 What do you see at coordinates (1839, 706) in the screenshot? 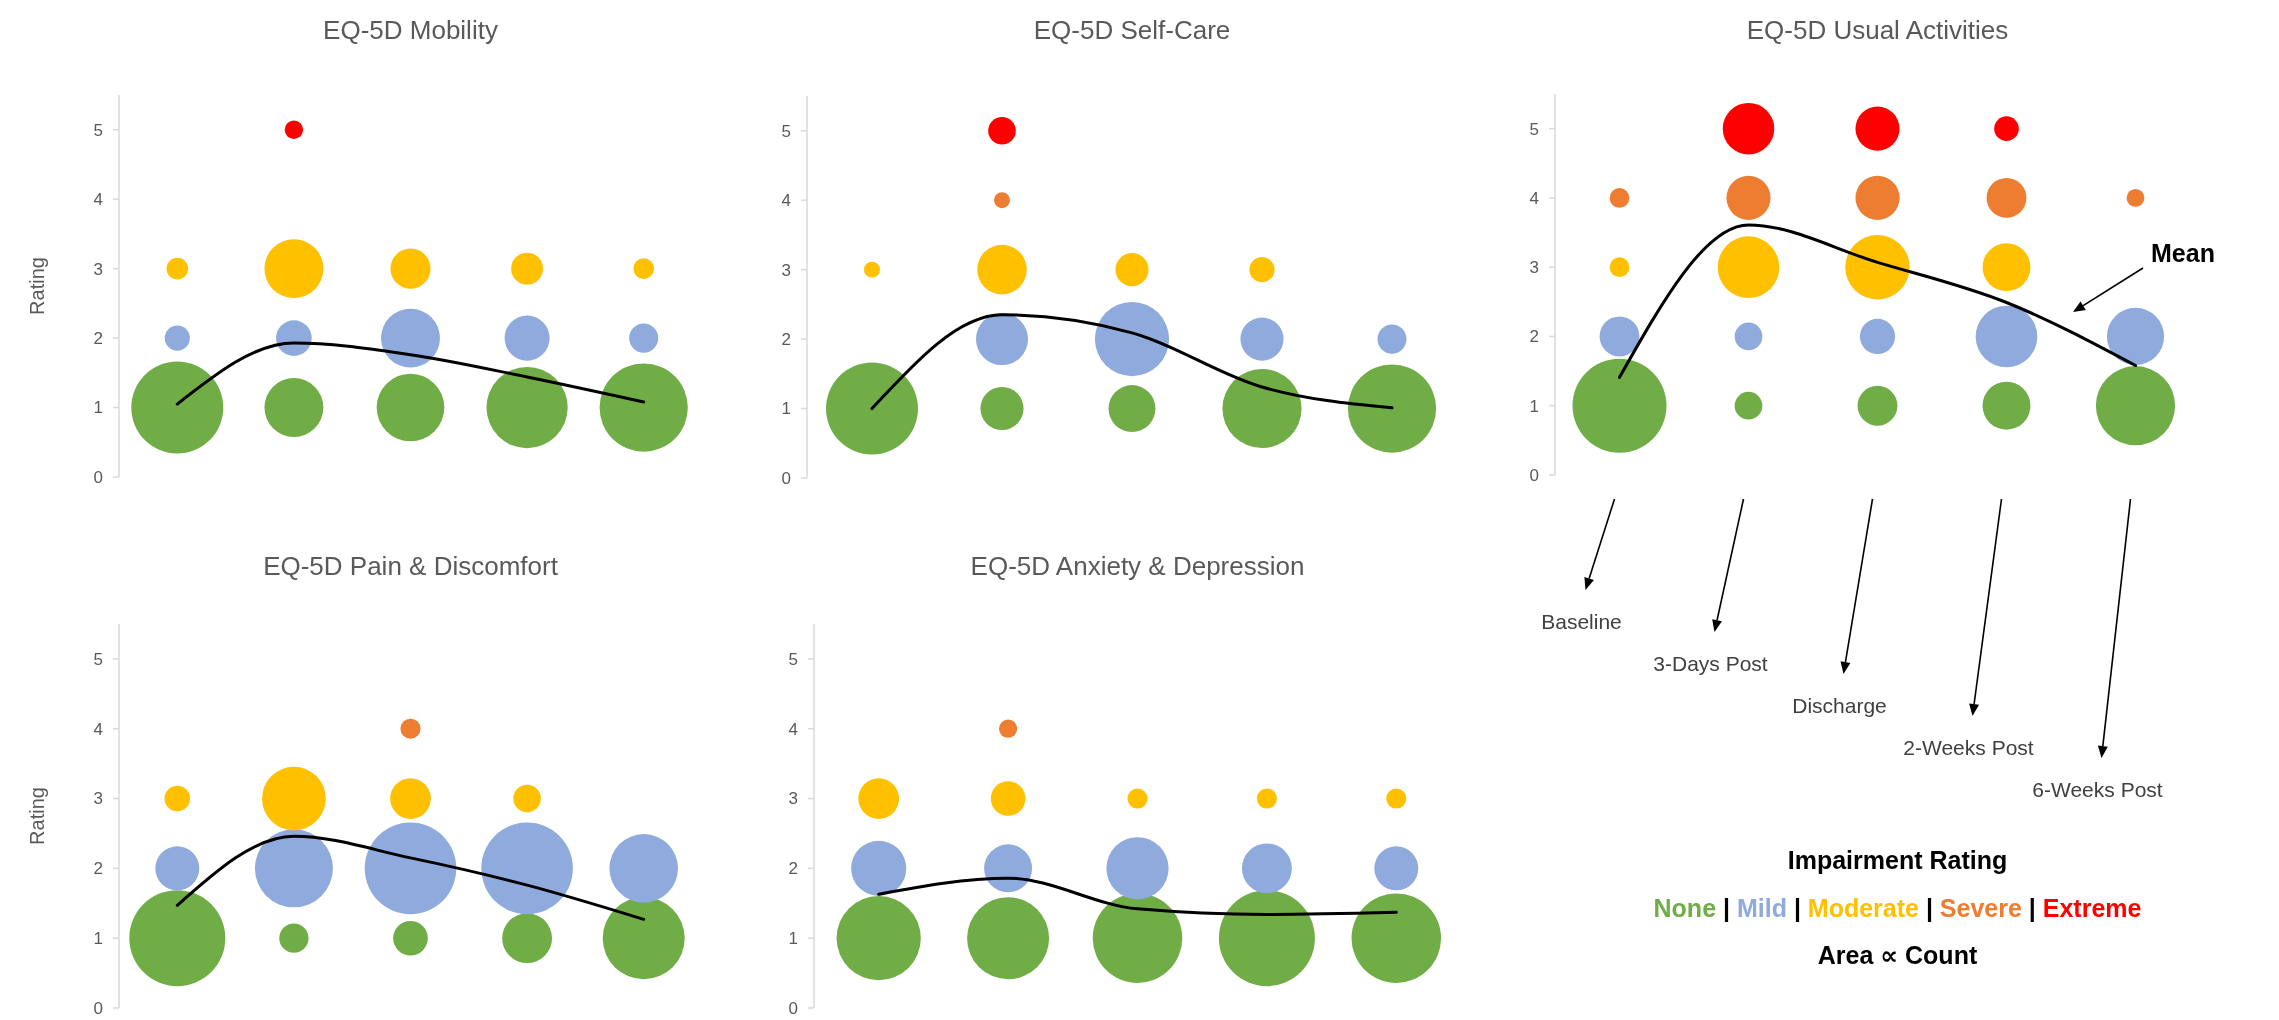
I see `text: Discharge` at bounding box center [1839, 706].